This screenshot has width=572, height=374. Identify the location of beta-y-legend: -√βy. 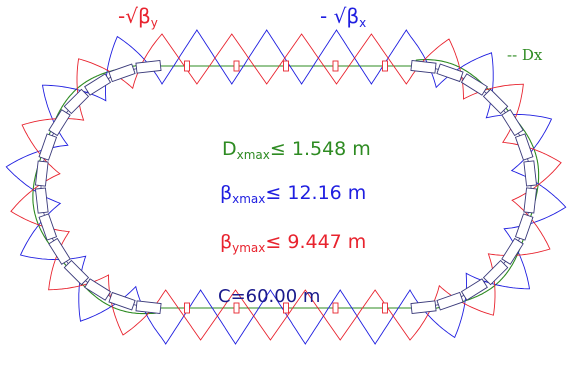
(138, 17).